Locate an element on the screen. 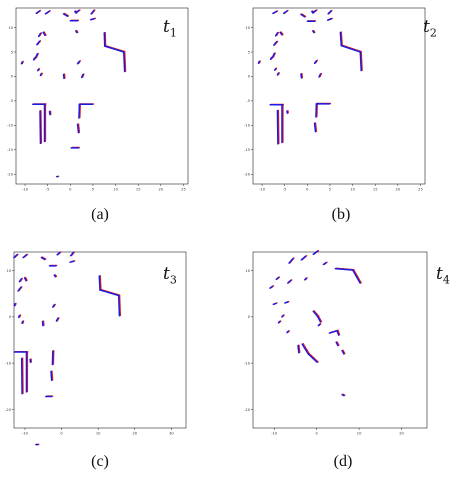 This screenshot has width=474, height=477. time-label-subscript: 3 is located at coordinates (173, 280).